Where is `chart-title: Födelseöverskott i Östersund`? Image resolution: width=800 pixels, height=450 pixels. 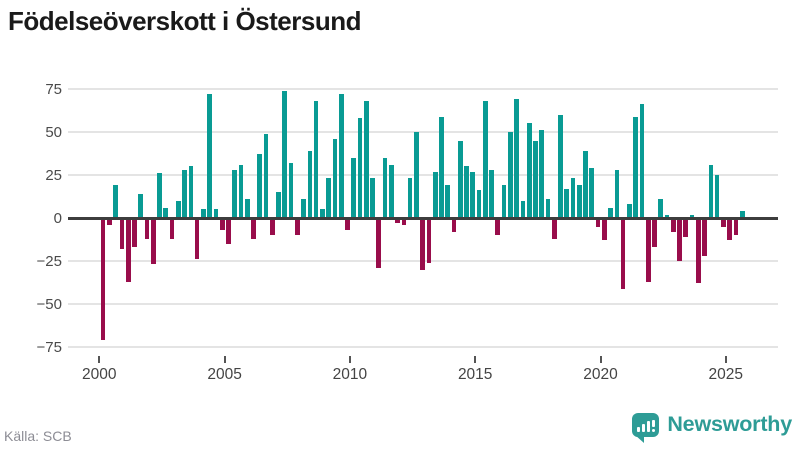
chart-title: Födelseöverskott i Östersund is located at coordinates (184, 21).